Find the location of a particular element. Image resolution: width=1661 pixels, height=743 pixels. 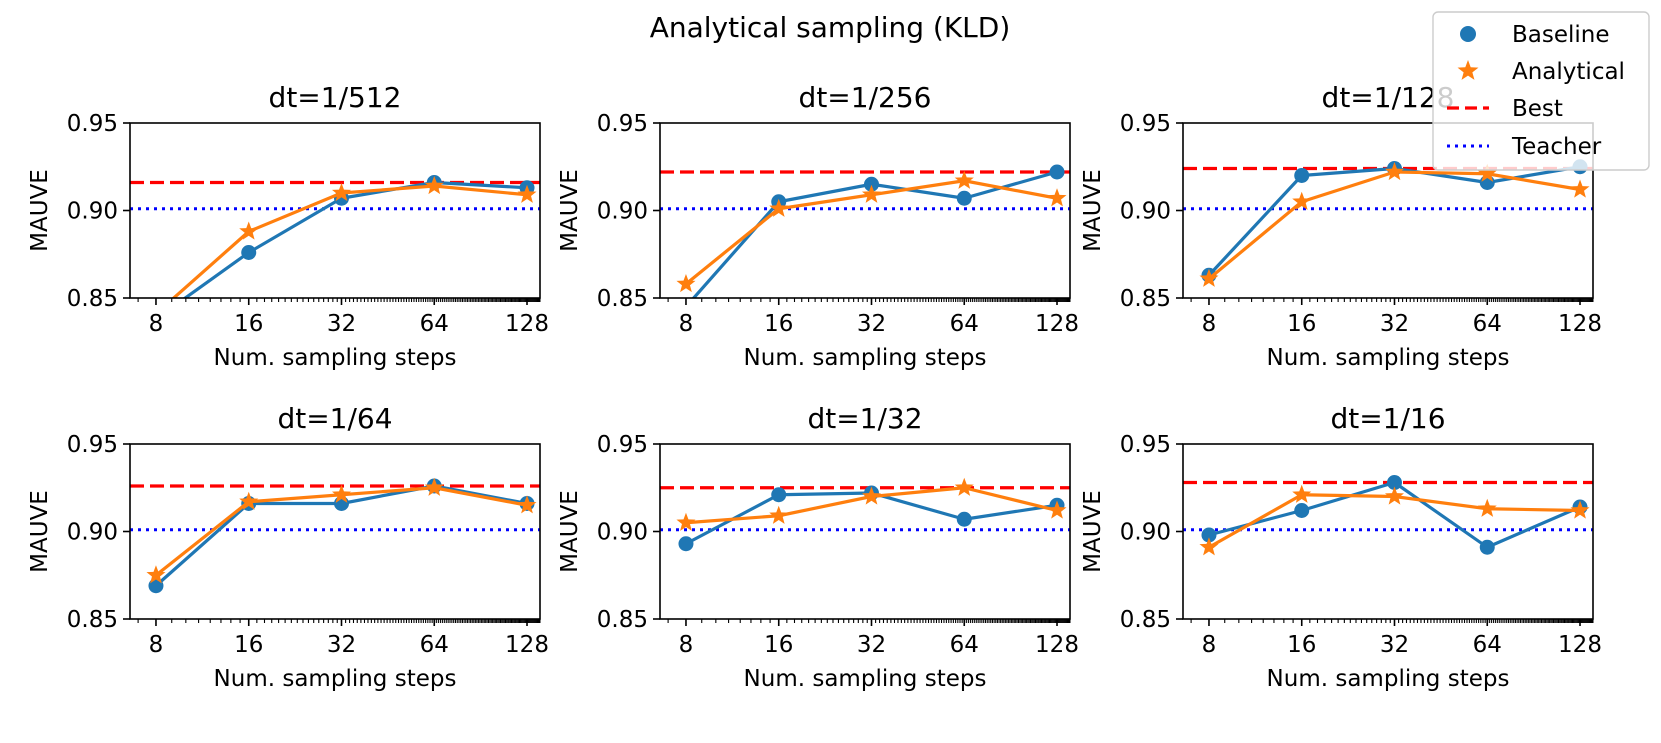

legend-label: Best is located at coordinates (1537, 109).